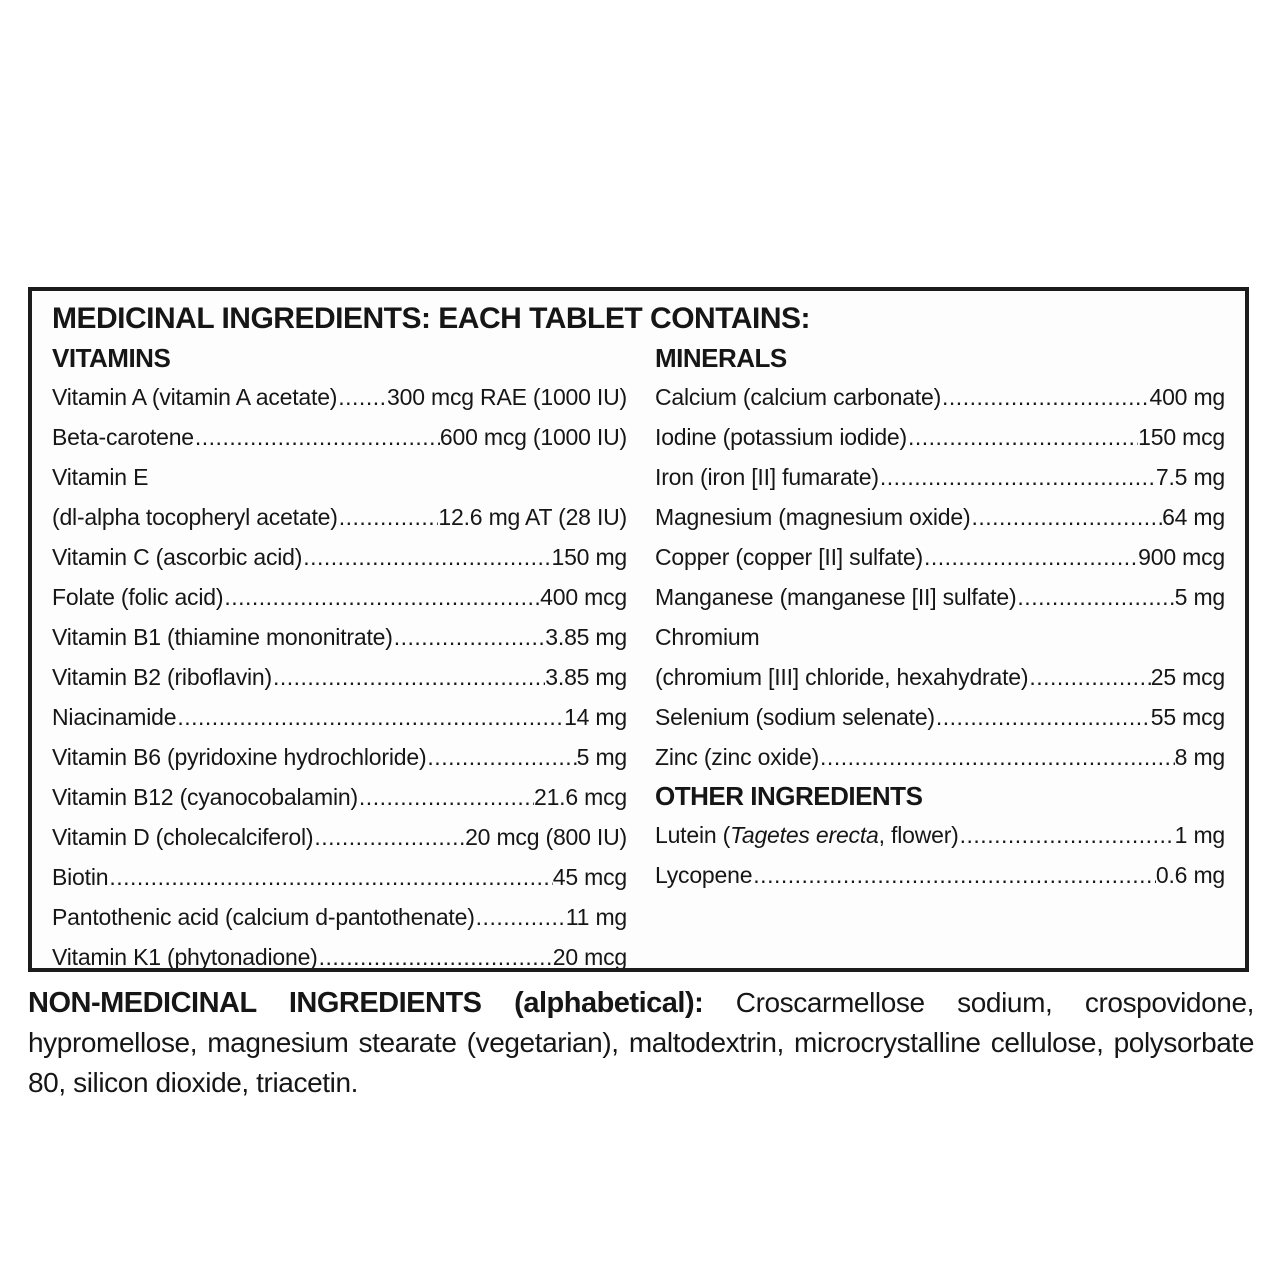  I want to click on ingredient-name: Biotin, so click(80, 877).